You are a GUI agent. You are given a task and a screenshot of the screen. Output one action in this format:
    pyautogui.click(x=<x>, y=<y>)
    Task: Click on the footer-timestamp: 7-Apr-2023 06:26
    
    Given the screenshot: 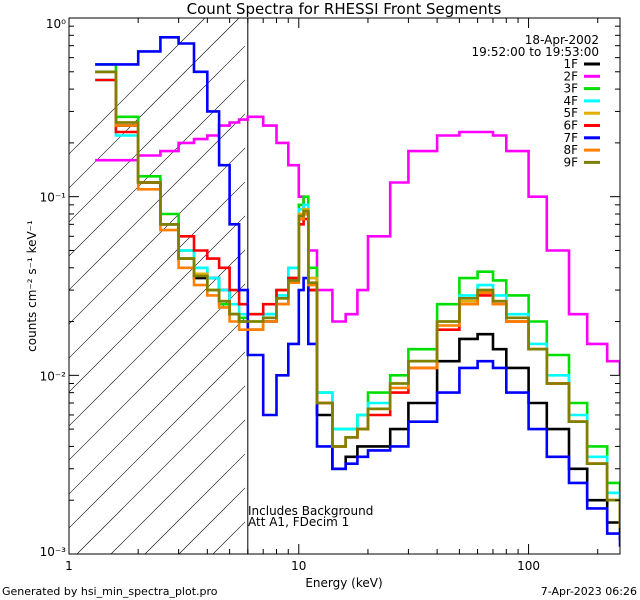 What is the action you would take?
    pyautogui.click(x=589, y=591)
    